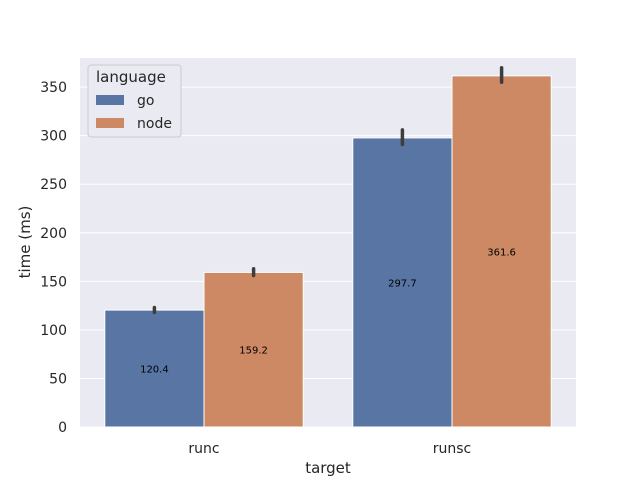  What do you see at coordinates (110, 100) in the screenshot?
I see `legend-swatch-go` at bounding box center [110, 100].